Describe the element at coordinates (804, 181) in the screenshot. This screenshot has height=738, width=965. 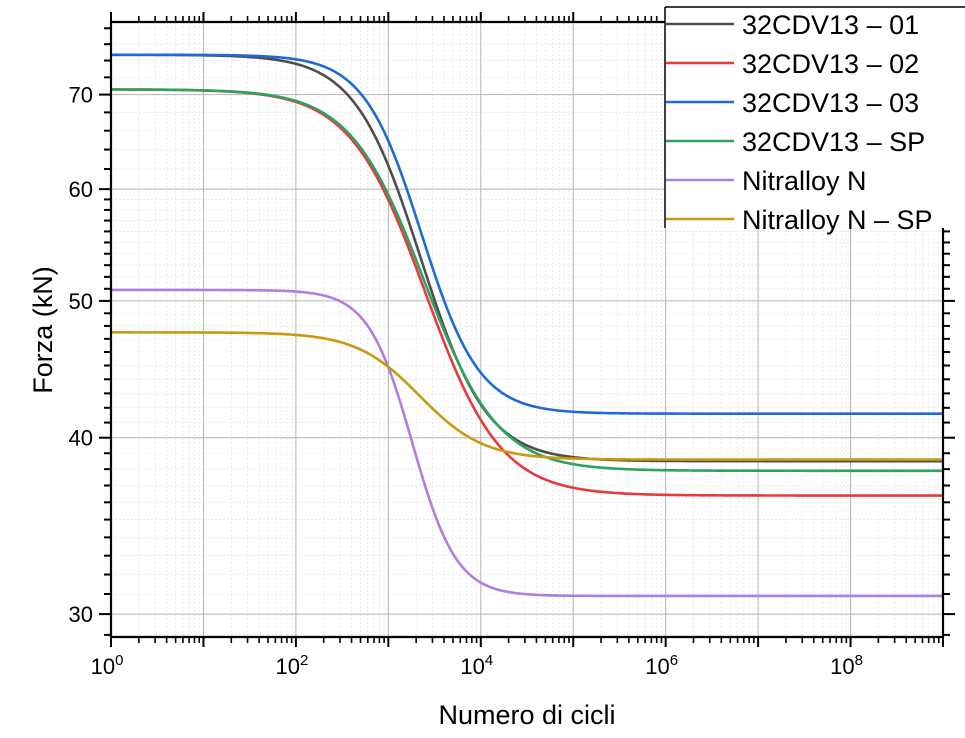
I see `legend-label: Nitralloy N` at that location.